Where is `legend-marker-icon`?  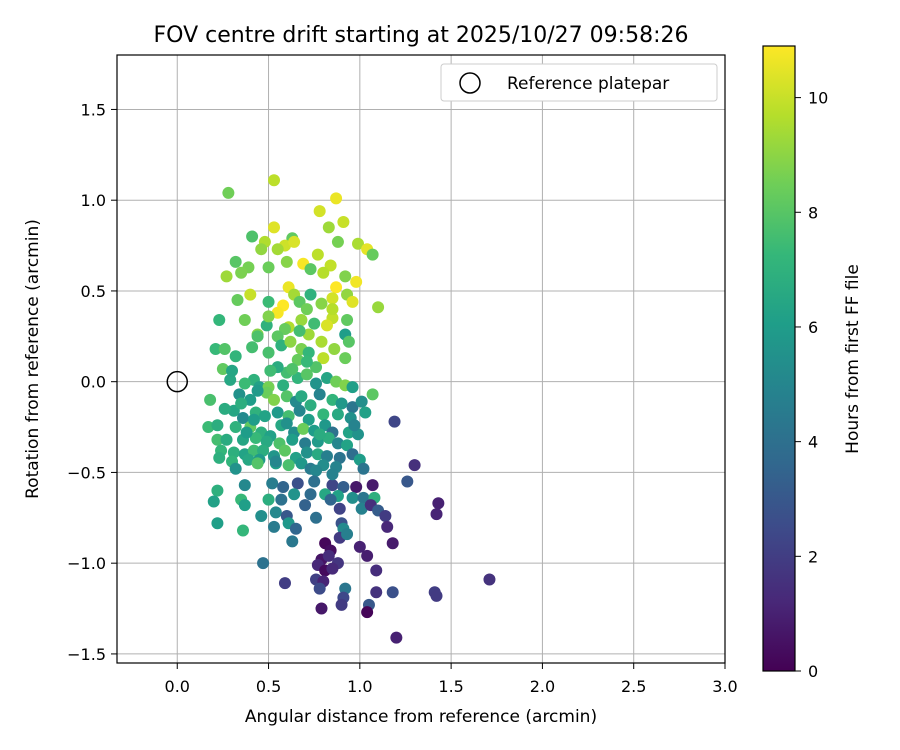
legend-marker-icon is located at coordinates (470, 83).